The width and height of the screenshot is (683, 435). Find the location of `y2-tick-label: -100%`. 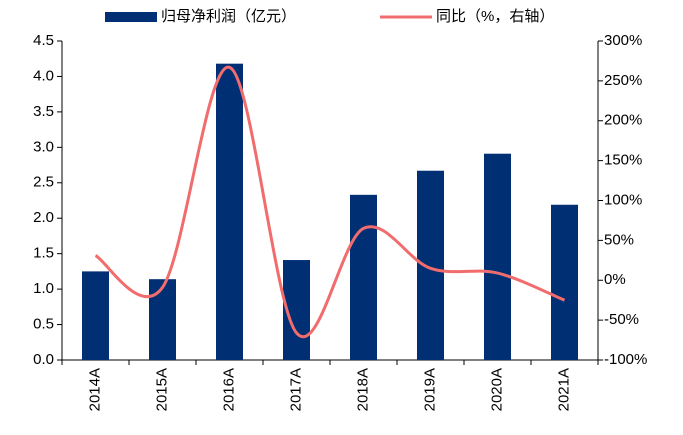

y2-tick-label: -100% is located at coordinates (625, 359).